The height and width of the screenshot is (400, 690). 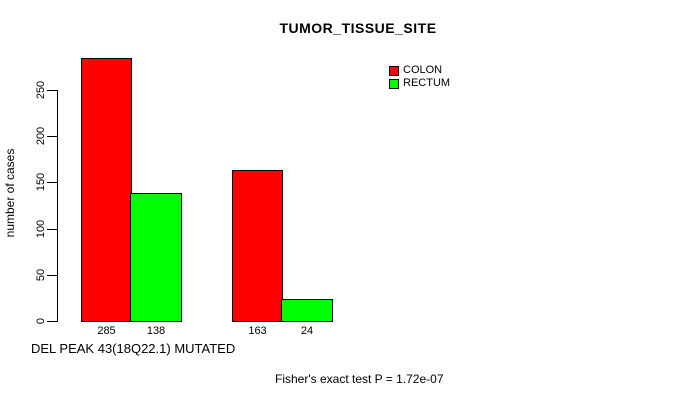 What do you see at coordinates (423, 70) in the screenshot?
I see `legend-label-colon: COLON` at bounding box center [423, 70].